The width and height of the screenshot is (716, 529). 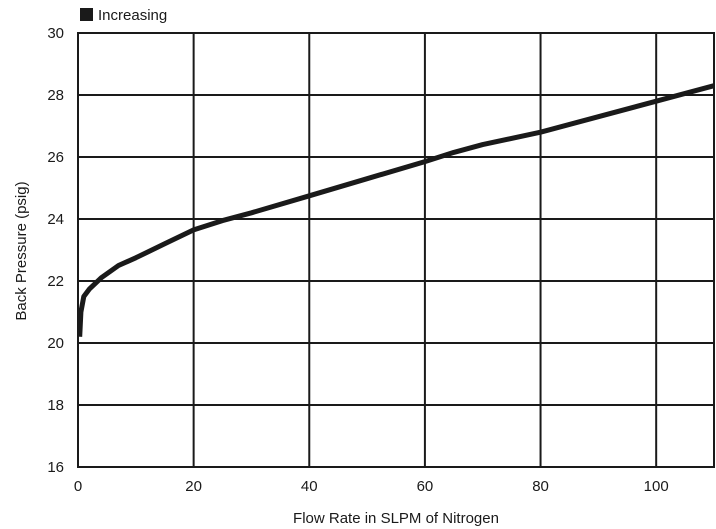 What do you see at coordinates (55, 405) in the screenshot?
I see `y-tick-label: 18` at bounding box center [55, 405].